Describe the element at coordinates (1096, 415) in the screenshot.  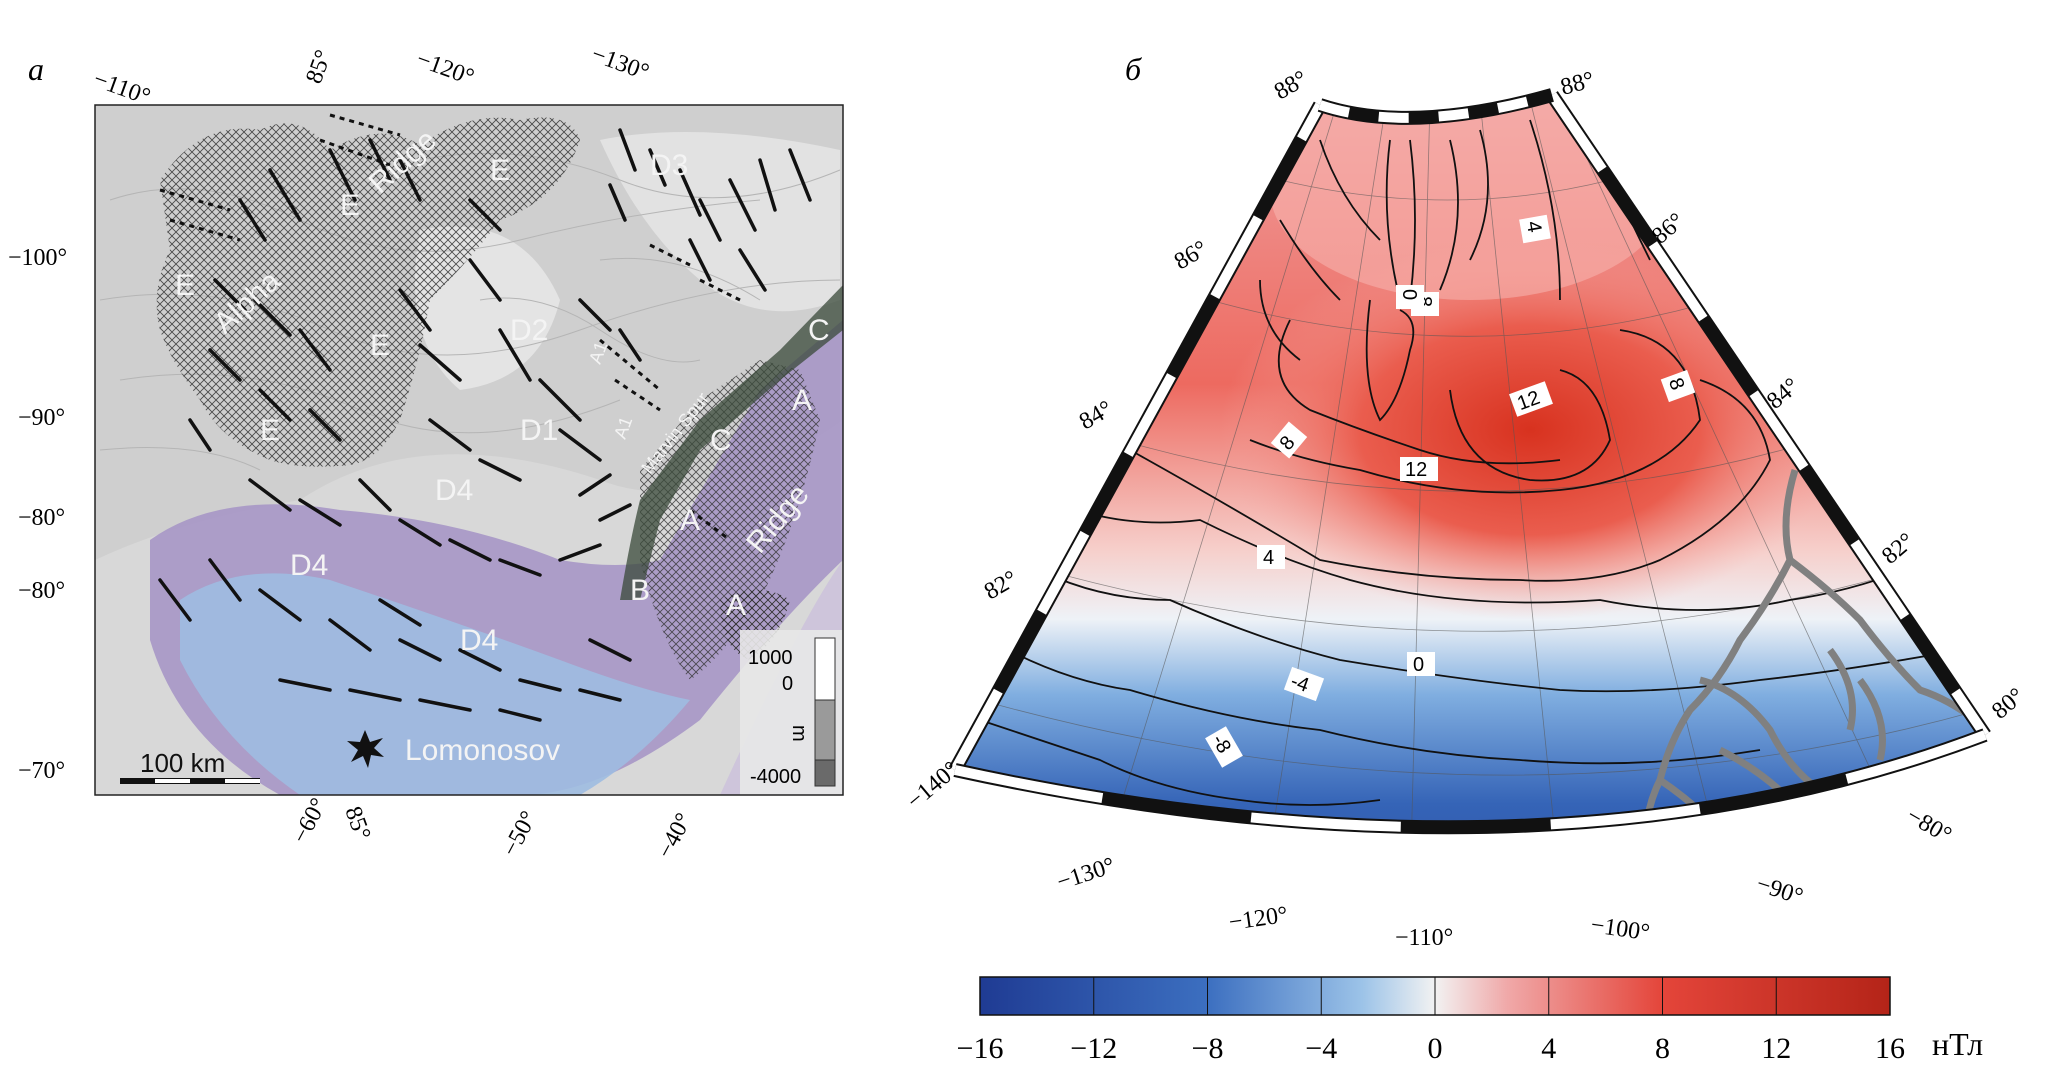
I see `coord-label: 84°` at that location.